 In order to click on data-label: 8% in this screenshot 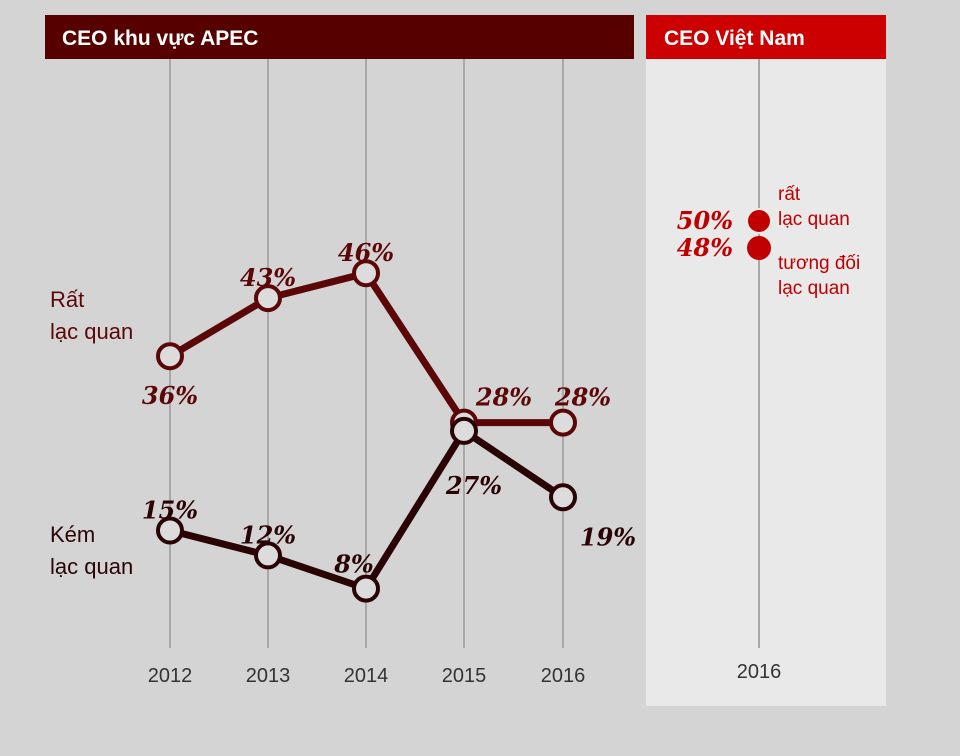, I will do `click(353, 564)`.